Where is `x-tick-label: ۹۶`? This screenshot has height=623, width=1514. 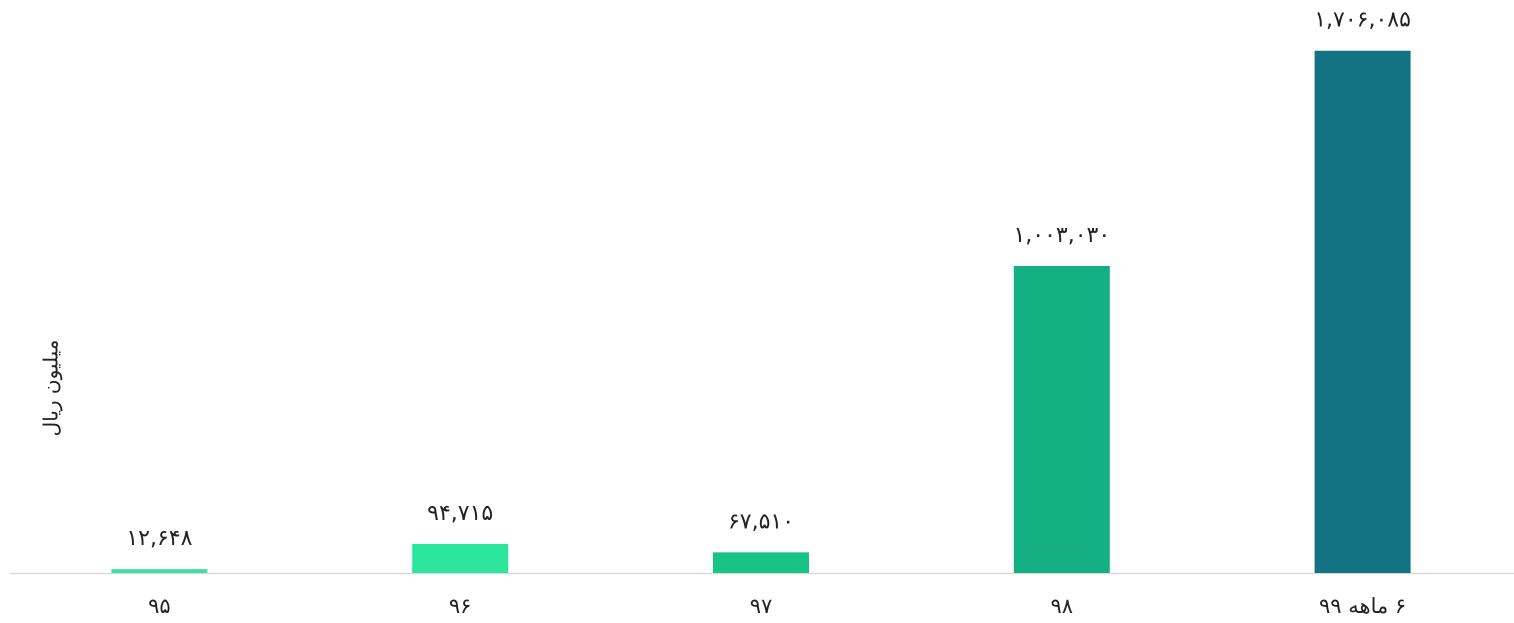 x-tick-label: ۹۶ is located at coordinates (460, 606).